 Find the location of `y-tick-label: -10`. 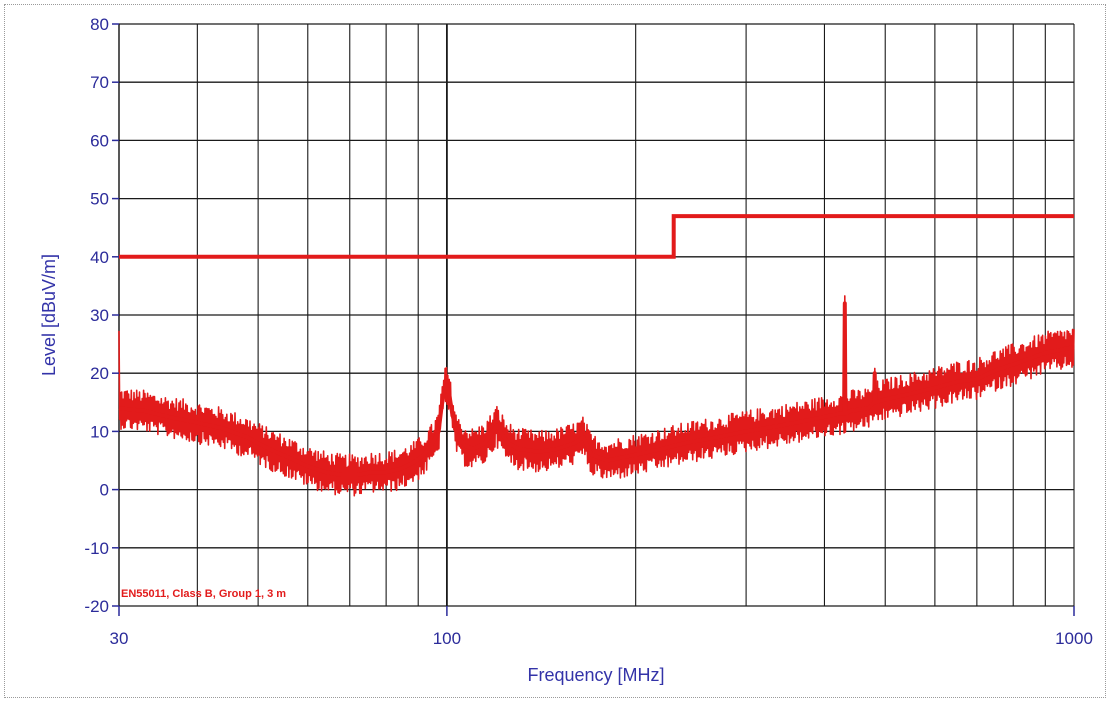

y-tick-label: -10 is located at coordinates (96, 548).